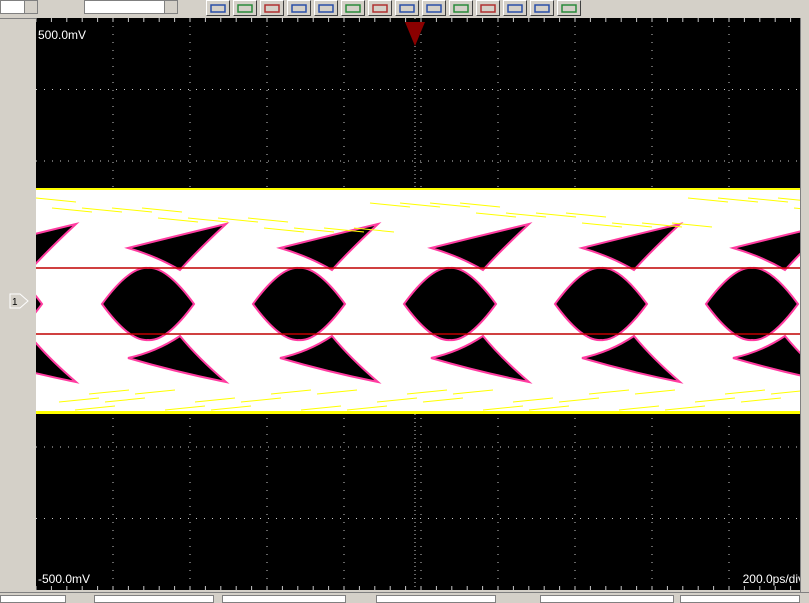 The width and height of the screenshot is (809, 603). I want to click on pulse-icon, so click(542, 8).